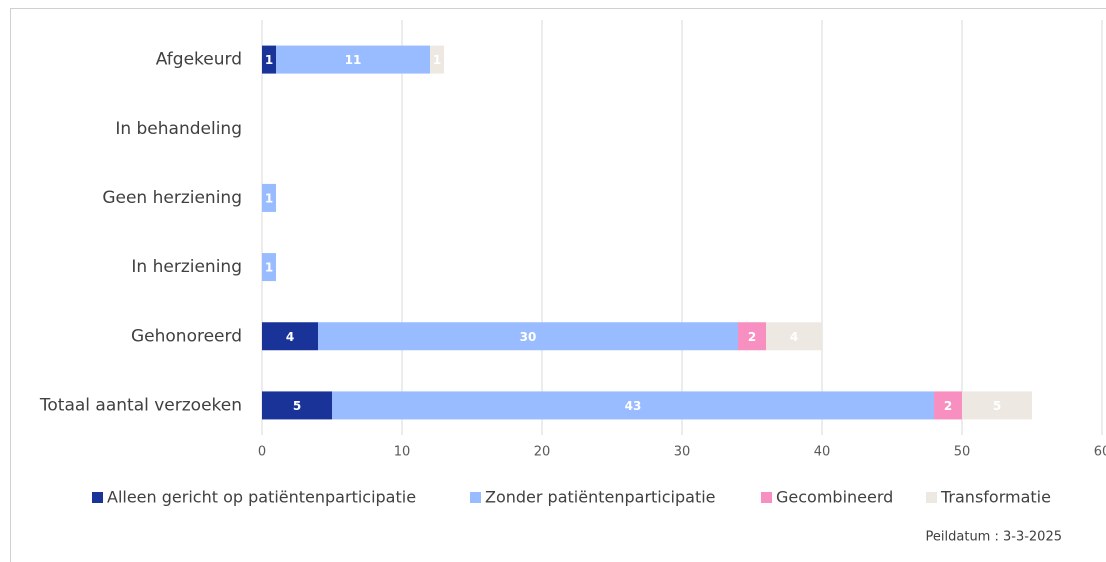 The height and width of the screenshot is (562, 1106). Describe the element at coordinates (186, 336) in the screenshot. I see `y-tick-label: Gehonoreerd` at that location.